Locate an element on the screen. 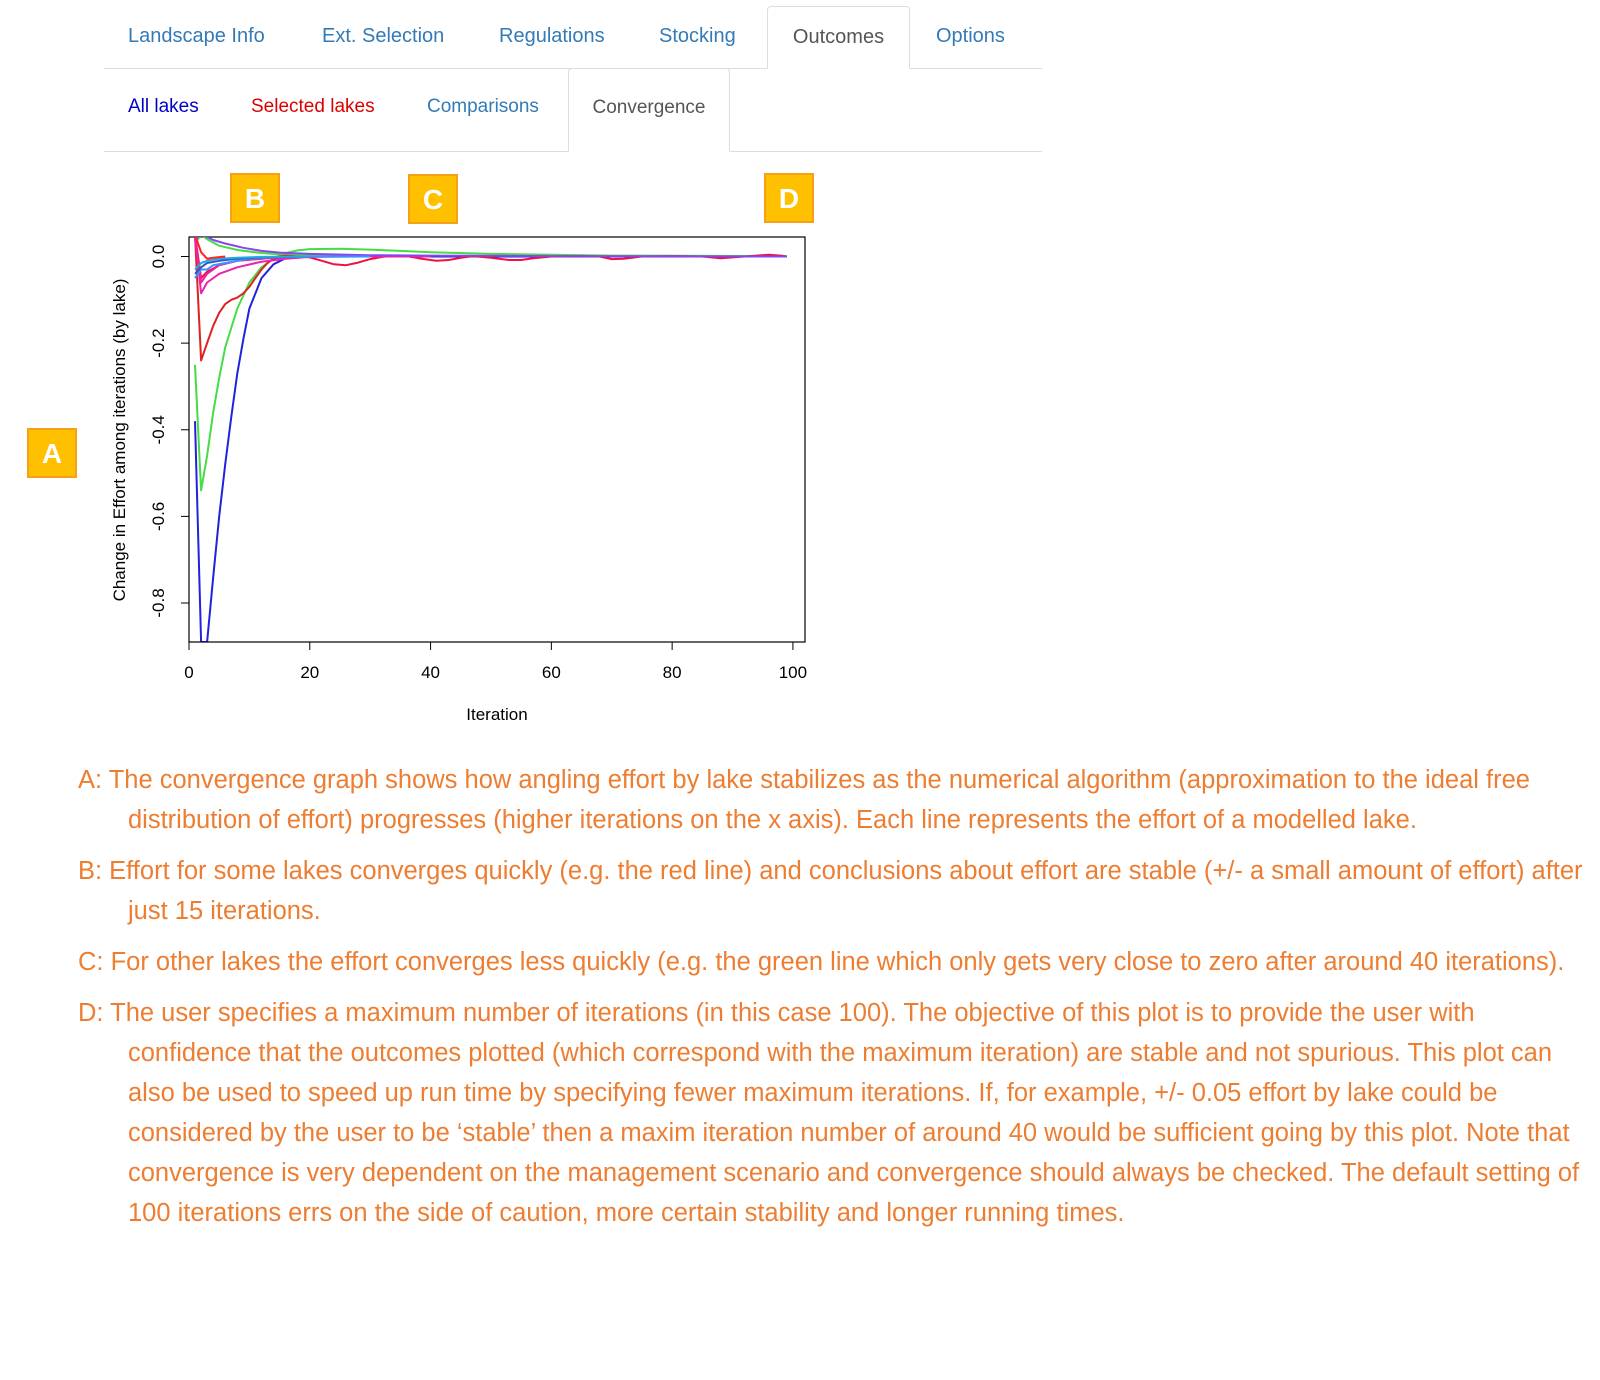  y-axis: 0.0 -0.2 -0.4 -0.6 -0.8 is located at coordinates (169, 431).